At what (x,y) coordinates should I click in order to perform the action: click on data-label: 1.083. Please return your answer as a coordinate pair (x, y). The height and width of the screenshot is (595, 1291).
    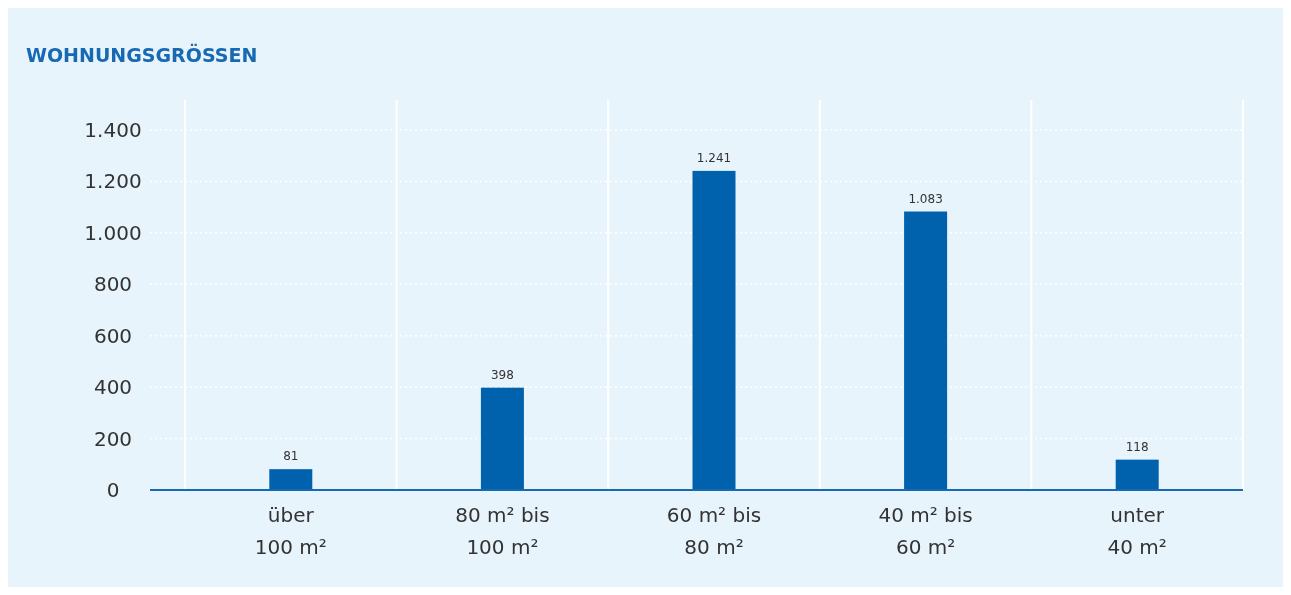
    Looking at the image, I should click on (925, 198).